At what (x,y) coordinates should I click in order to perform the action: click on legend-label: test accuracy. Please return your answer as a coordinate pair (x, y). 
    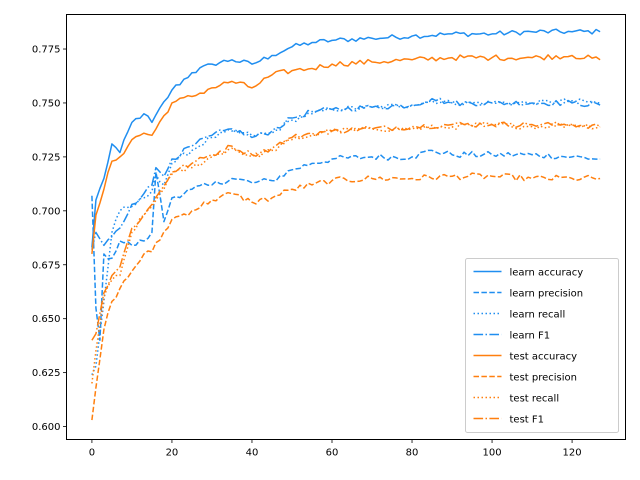
    Looking at the image, I should click on (544, 357).